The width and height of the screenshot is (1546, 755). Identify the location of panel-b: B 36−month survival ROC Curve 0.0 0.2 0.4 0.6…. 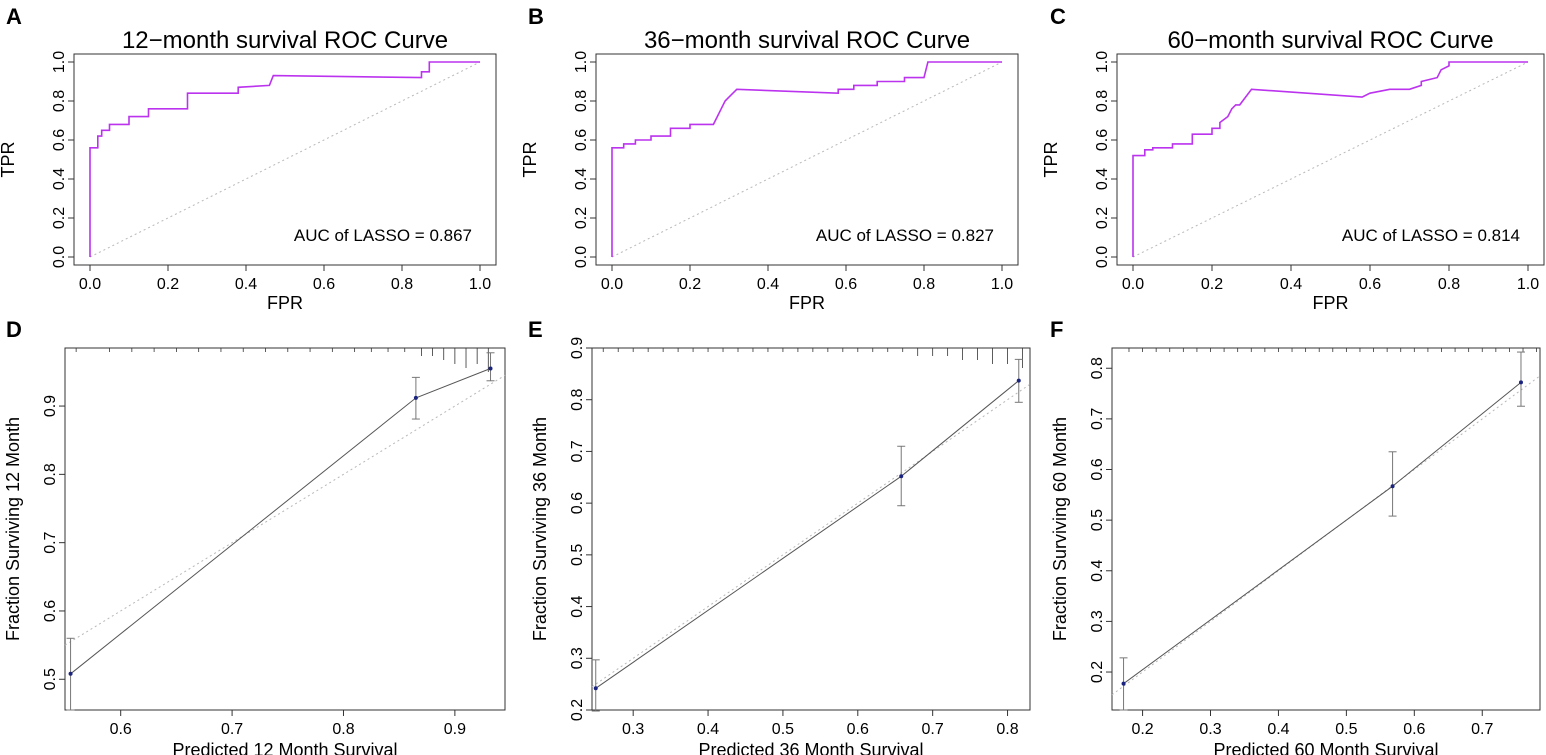
(769, 158).